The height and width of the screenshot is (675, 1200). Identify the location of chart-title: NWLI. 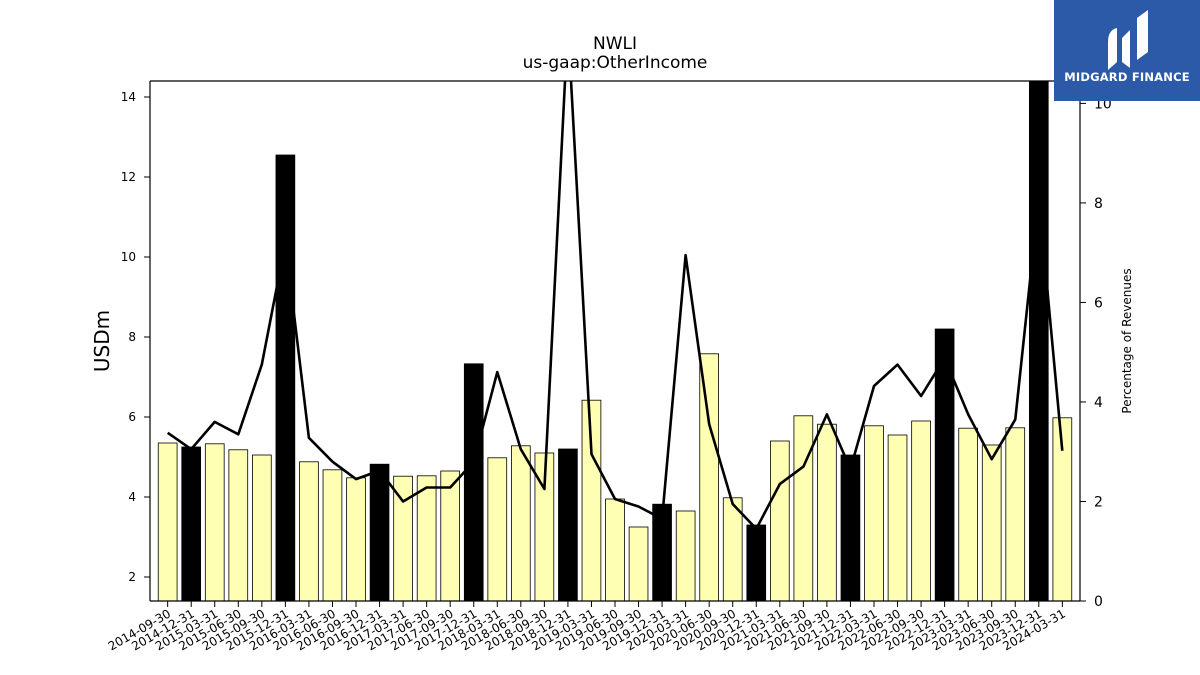
(615, 44).